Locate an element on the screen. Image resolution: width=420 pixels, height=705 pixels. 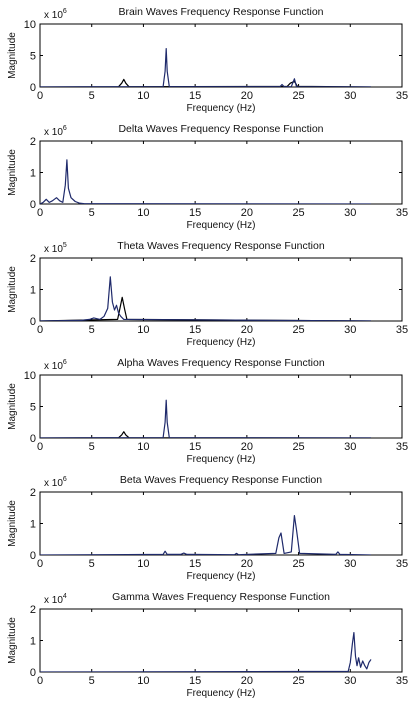
chart-title: Alpha Waves Frequency Response Function is located at coordinates (221, 363).